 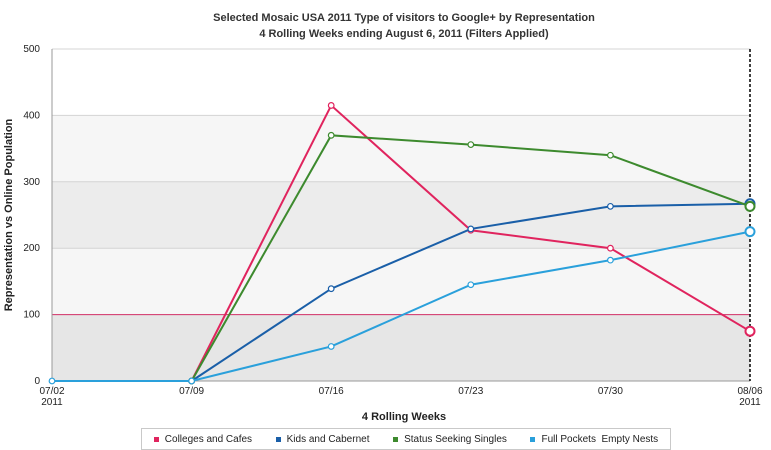 What do you see at coordinates (208, 439) in the screenshot?
I see `legend-label: Colleges and Cafes` at bounding box center [208, 439].